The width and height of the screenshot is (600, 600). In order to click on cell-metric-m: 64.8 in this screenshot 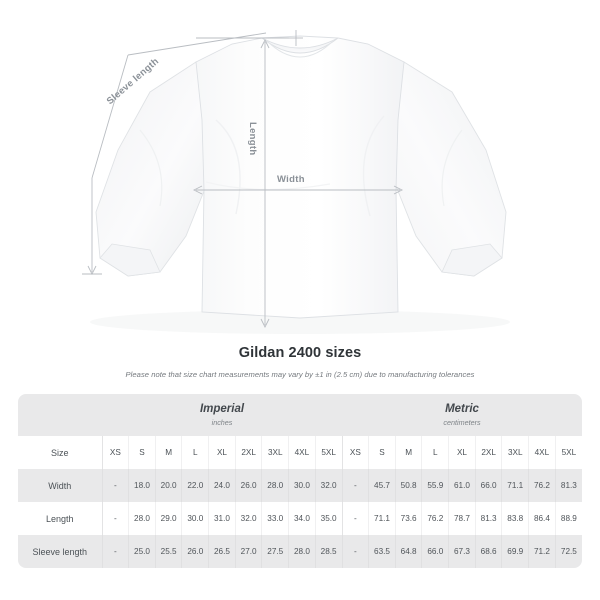, I will do `click(408, 551)`.